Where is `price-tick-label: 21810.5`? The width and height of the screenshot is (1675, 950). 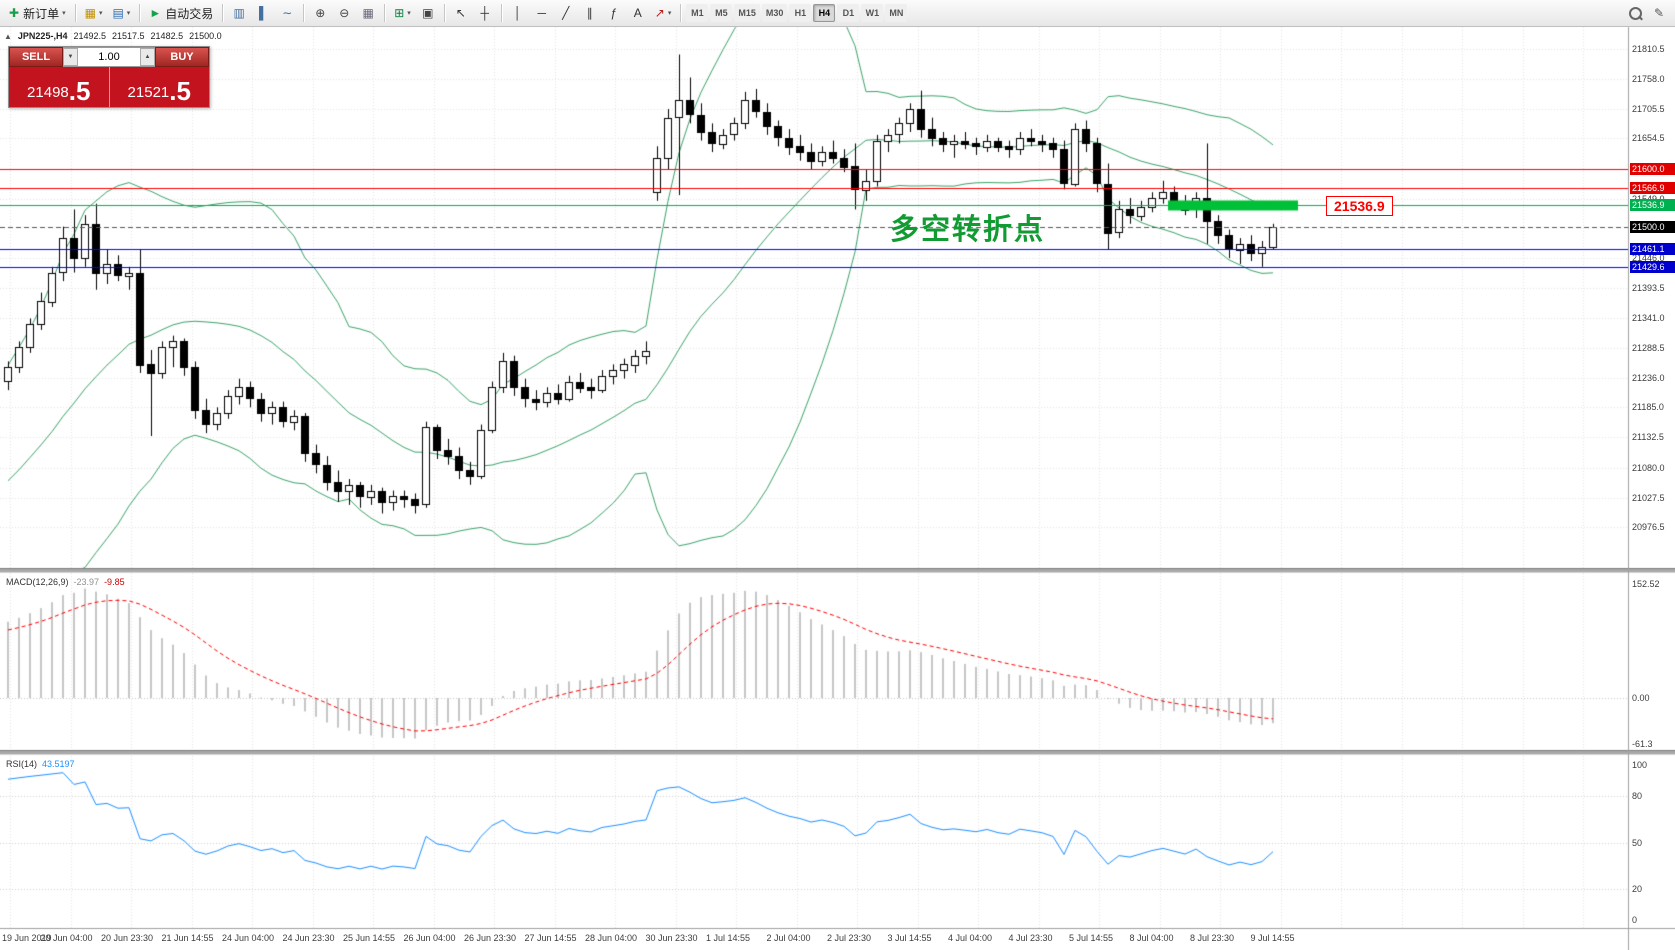 price-tick-label: 21810.5 is located at coordinates (1648, 48).